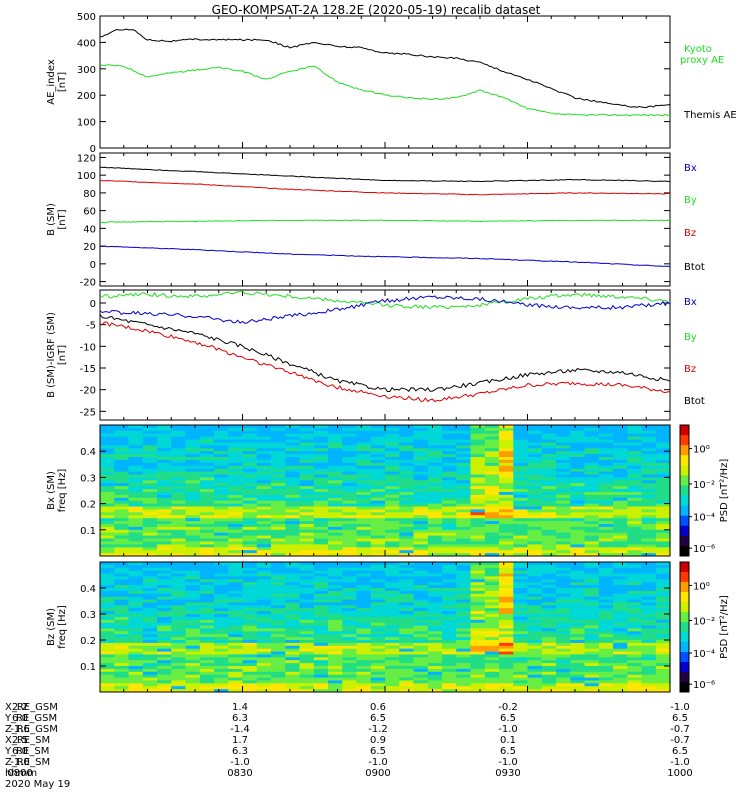  I want to click on panel-frame, so click(385, 82).